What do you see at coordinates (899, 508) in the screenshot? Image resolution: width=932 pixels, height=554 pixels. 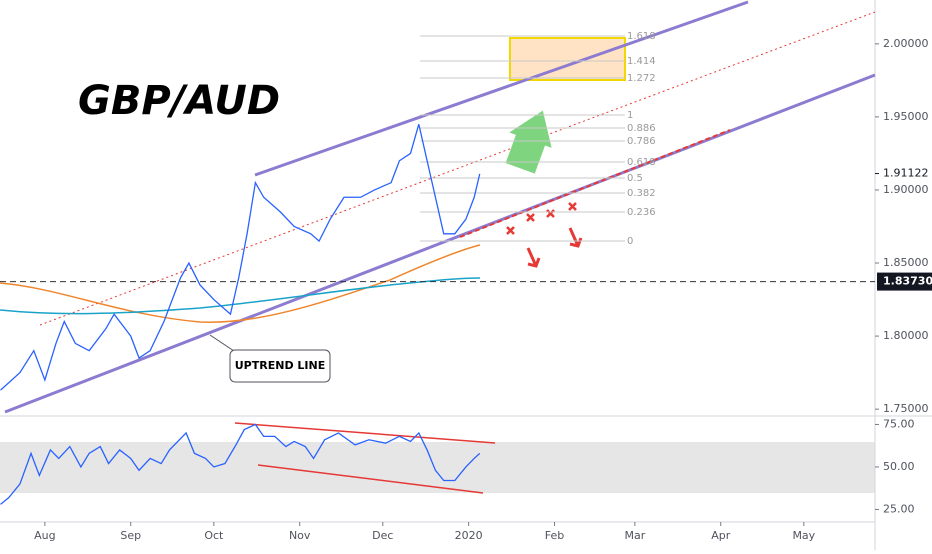 I see `y-tick-label: 25.00` at bounding box center [899, 508].